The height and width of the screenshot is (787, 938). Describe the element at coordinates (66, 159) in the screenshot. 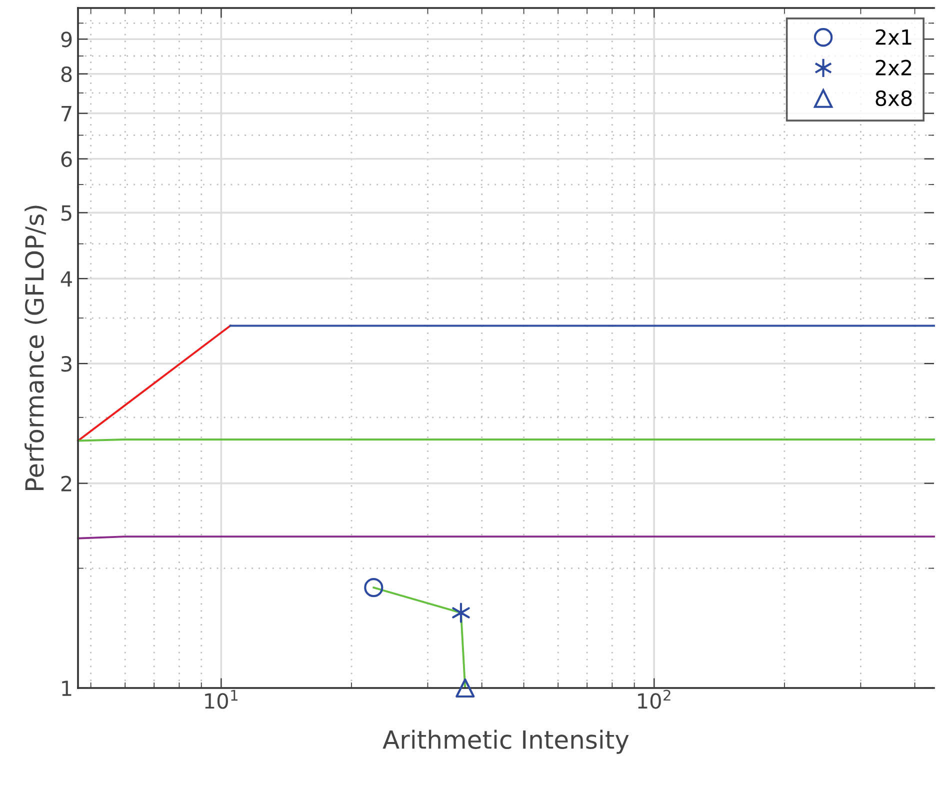

I see `y-tick-label: 6` at that location.